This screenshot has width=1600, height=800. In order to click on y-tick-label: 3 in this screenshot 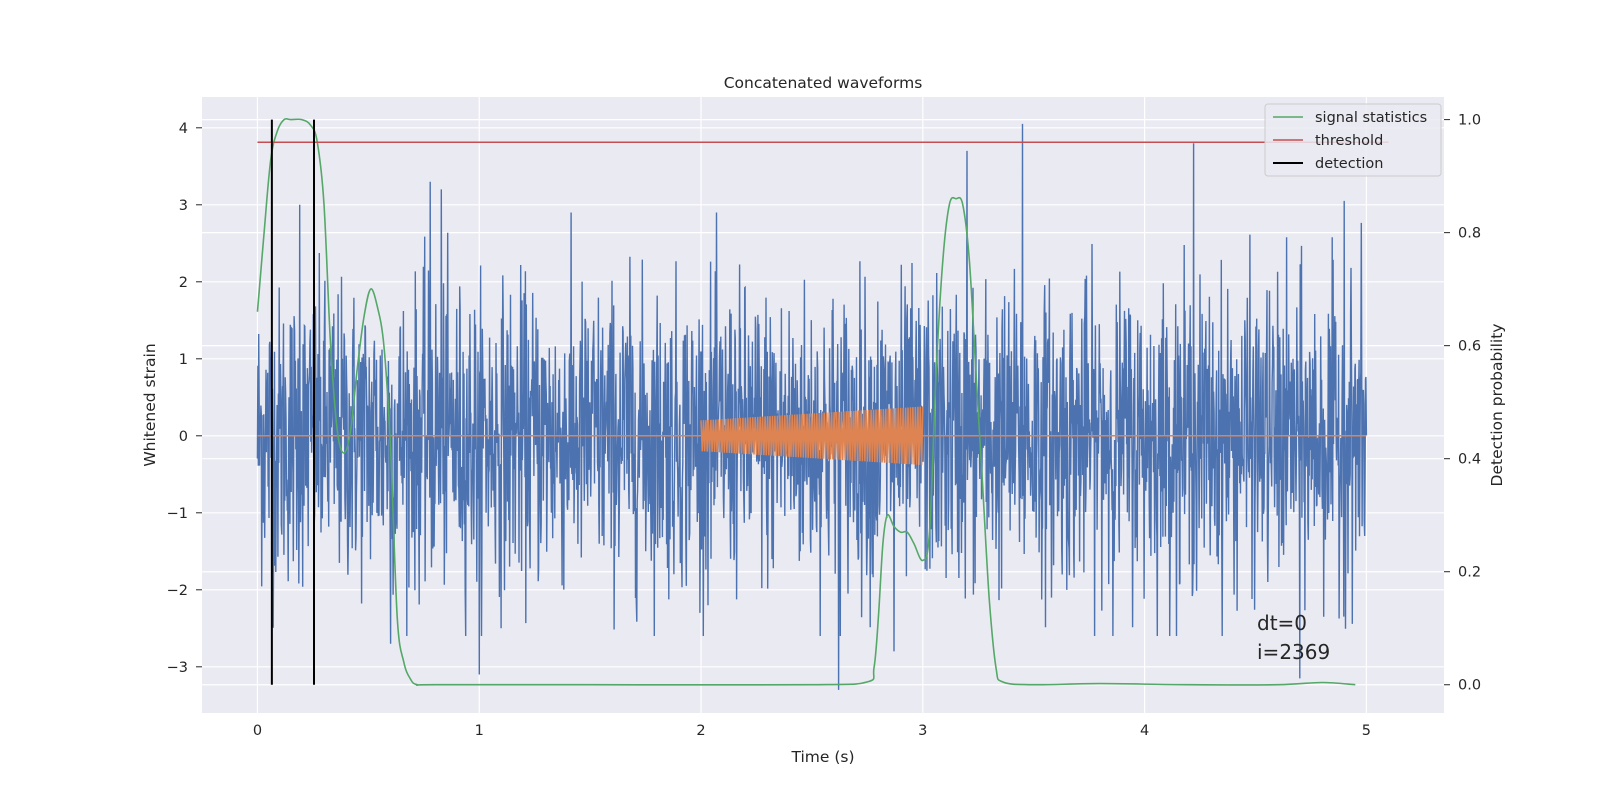, I will do `click(183, 206)`.